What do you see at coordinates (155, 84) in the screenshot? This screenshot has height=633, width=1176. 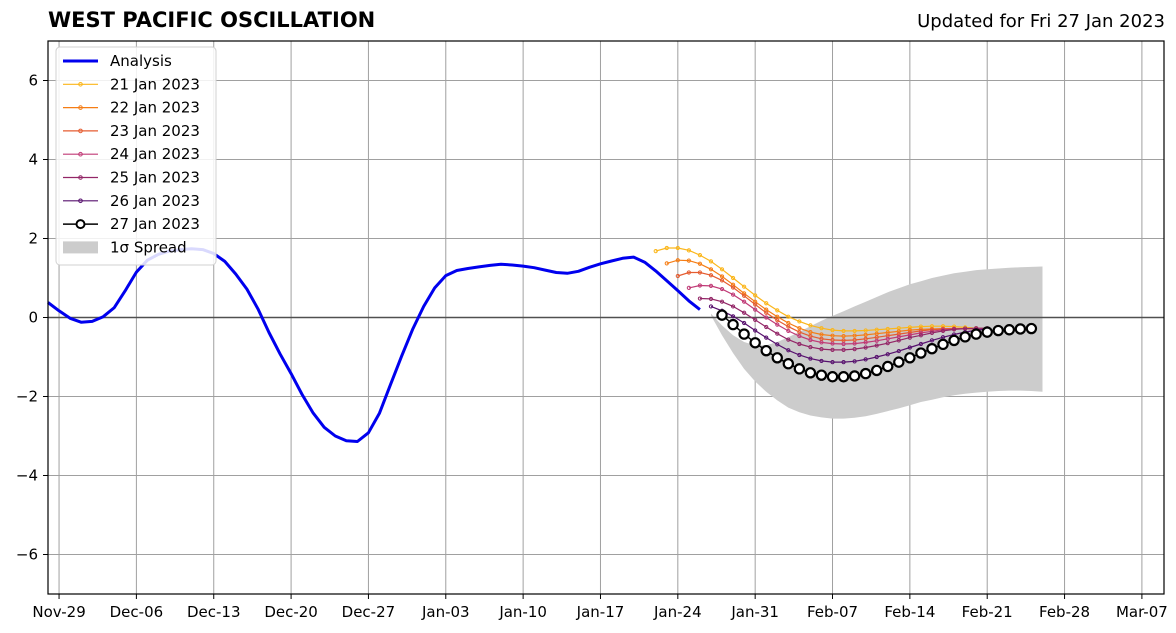 I see `legend-label: 21 Jan 2023` at bounding box center [155, 84].